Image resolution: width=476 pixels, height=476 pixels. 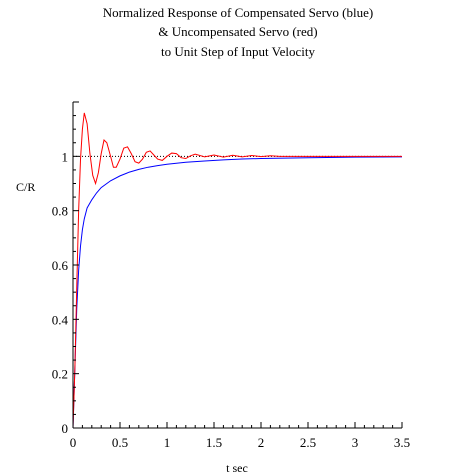 What do you see at coordinates (120, 442) in the screenshot?
I see `x-tick-label: 0.5` at bounding box center [120, 442].